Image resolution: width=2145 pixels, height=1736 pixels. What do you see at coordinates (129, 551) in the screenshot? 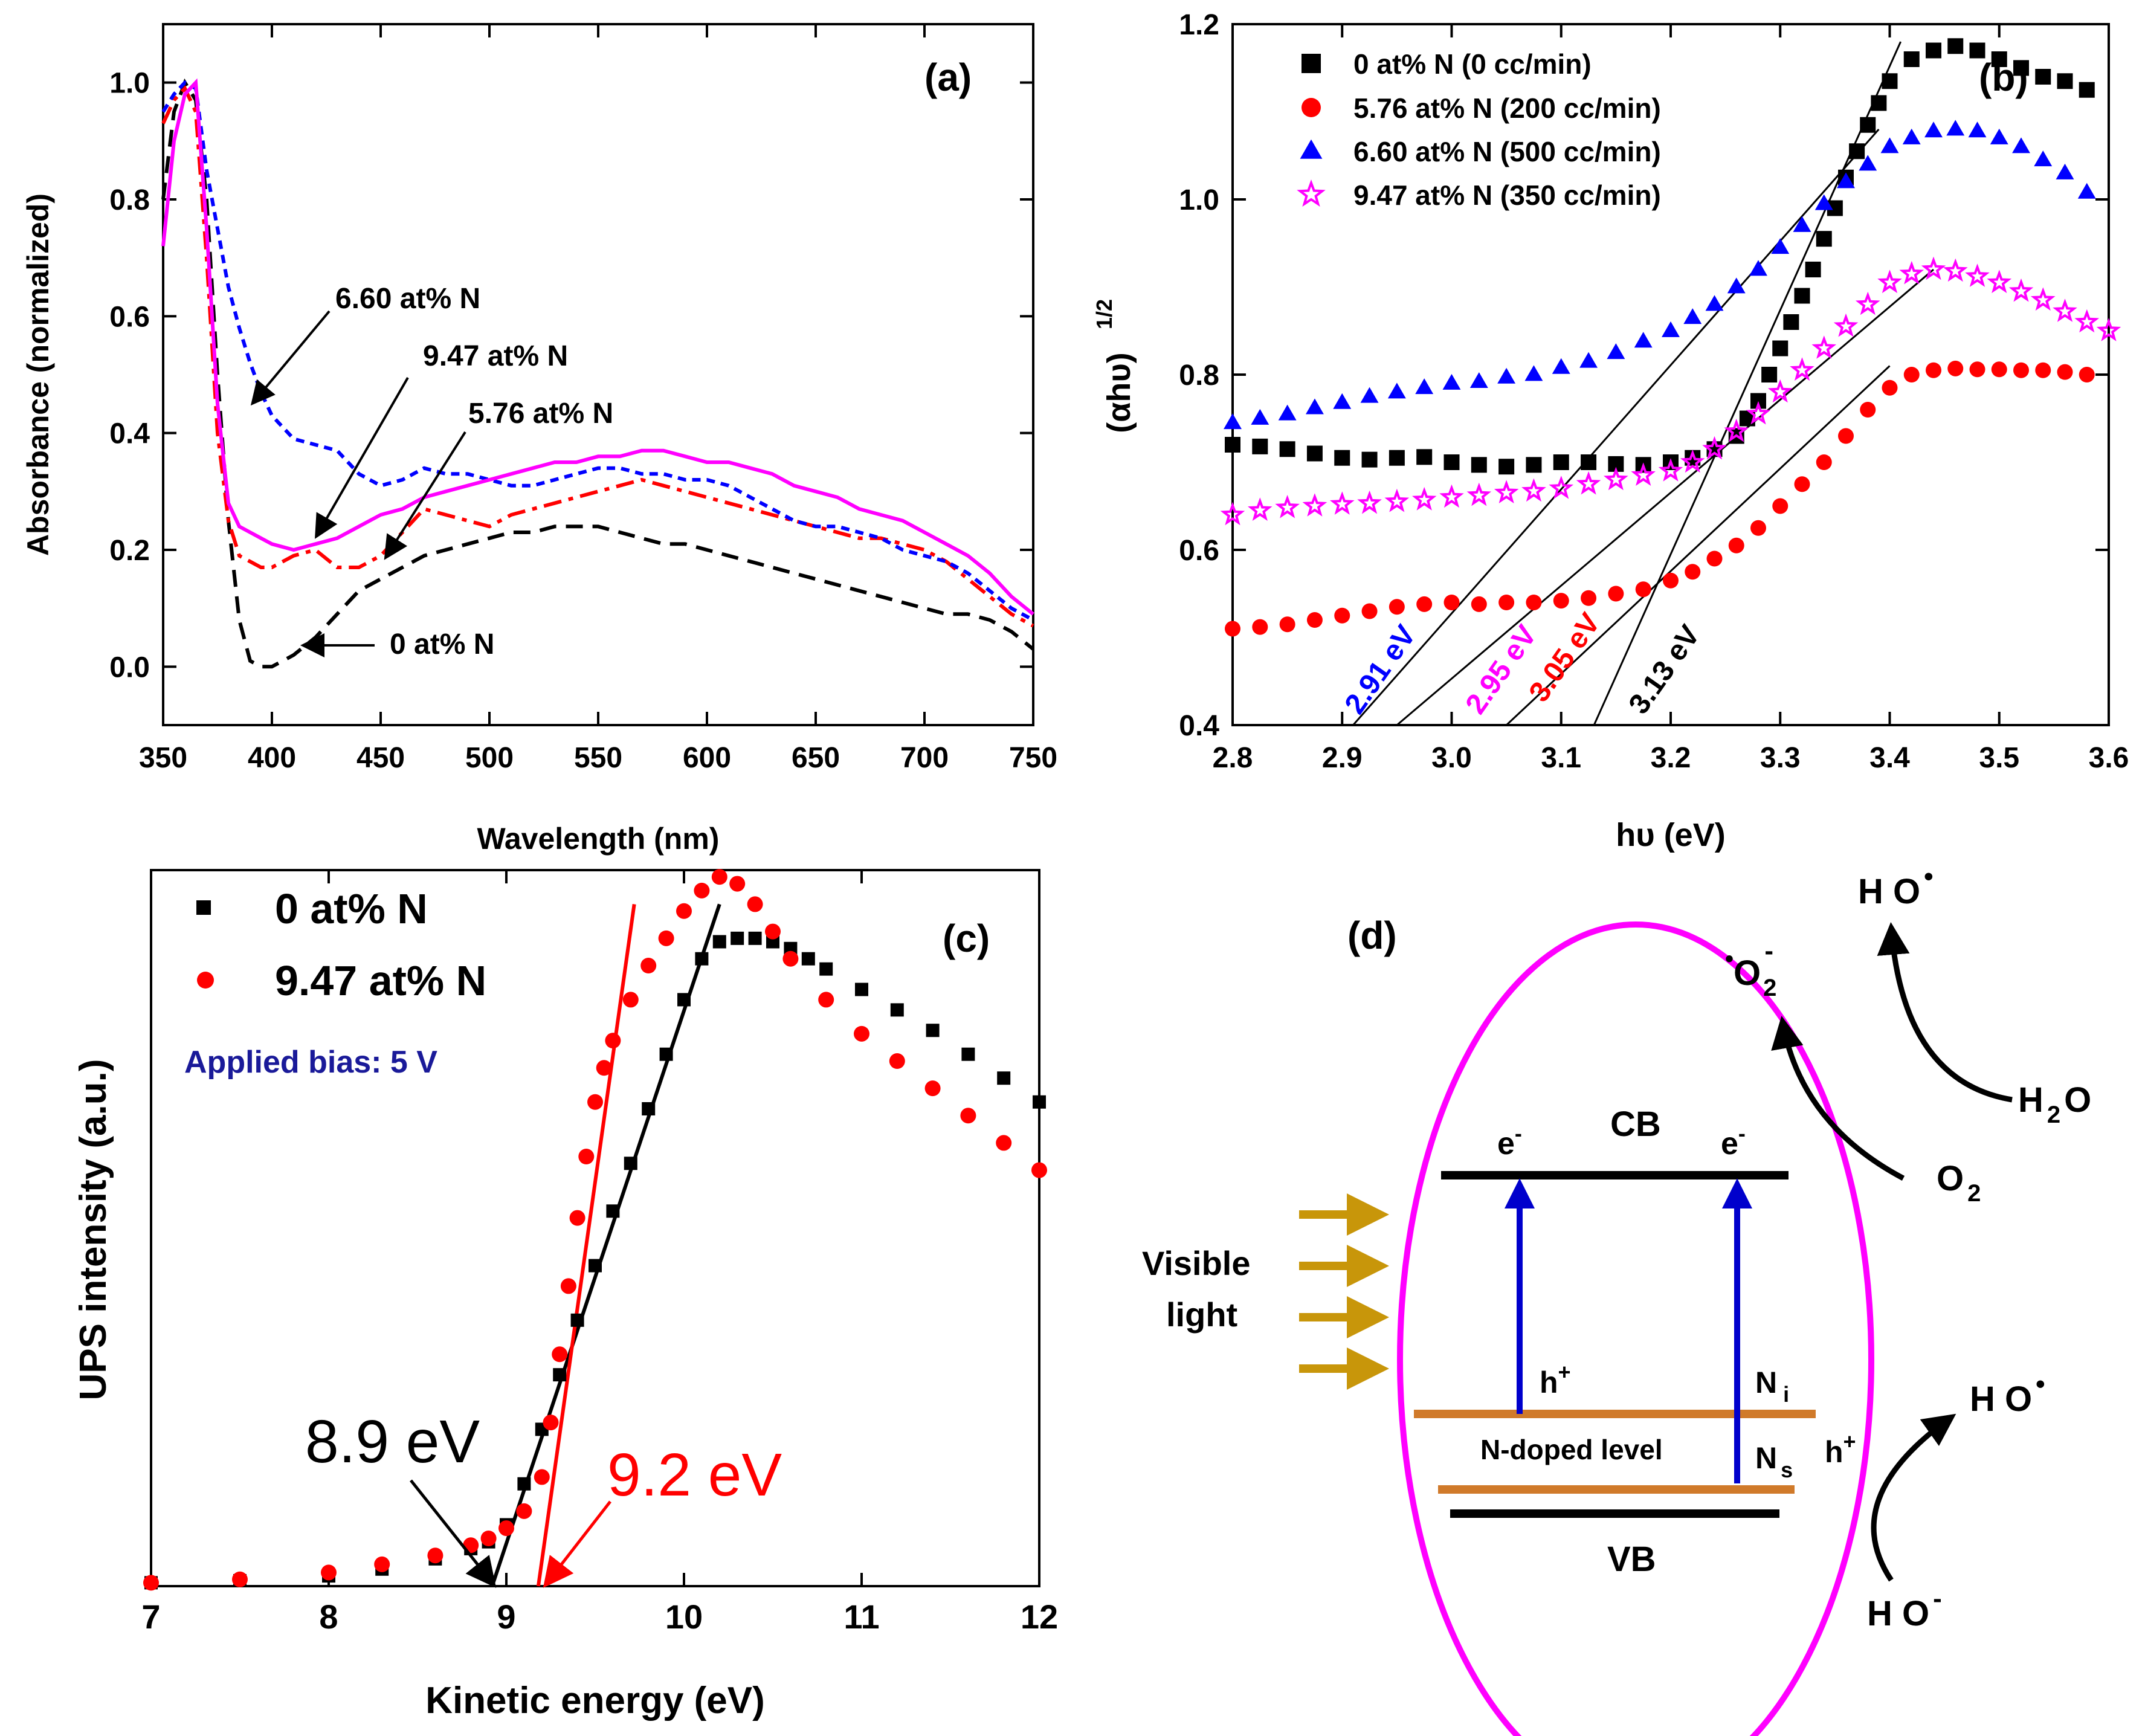
I see `y-tick-label-1: 0.2` at bounding box center [129, 551].